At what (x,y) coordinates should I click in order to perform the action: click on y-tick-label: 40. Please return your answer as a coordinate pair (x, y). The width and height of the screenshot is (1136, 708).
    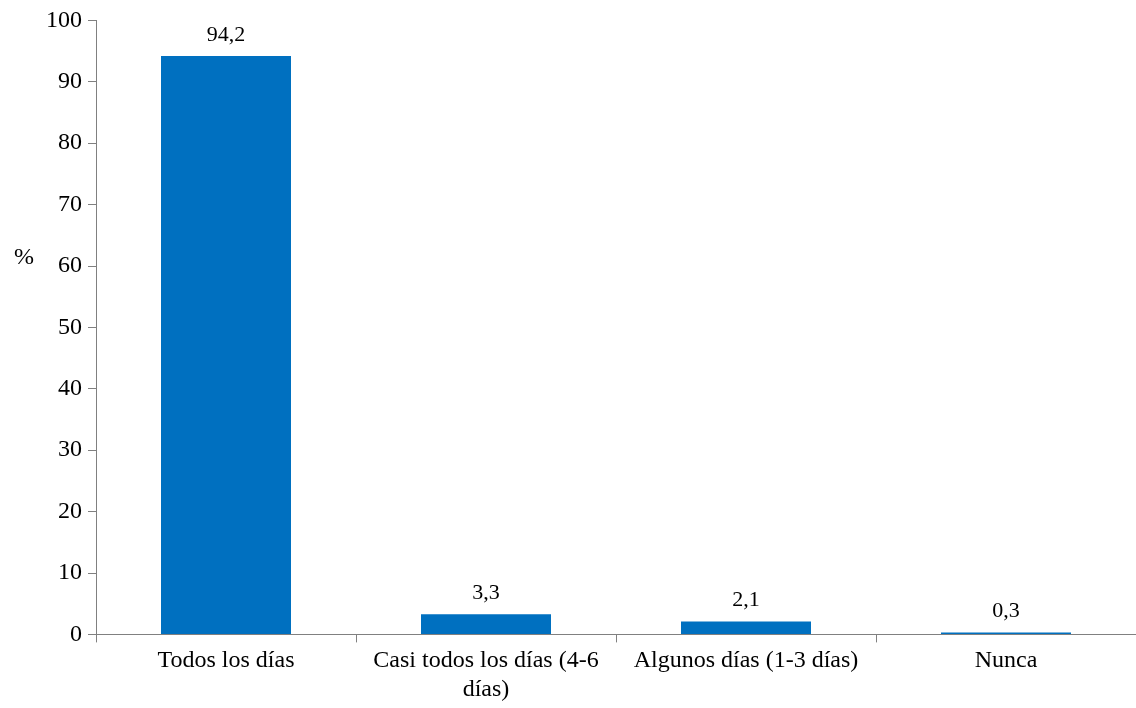
    Looking at the image, I should click on (70, 387).